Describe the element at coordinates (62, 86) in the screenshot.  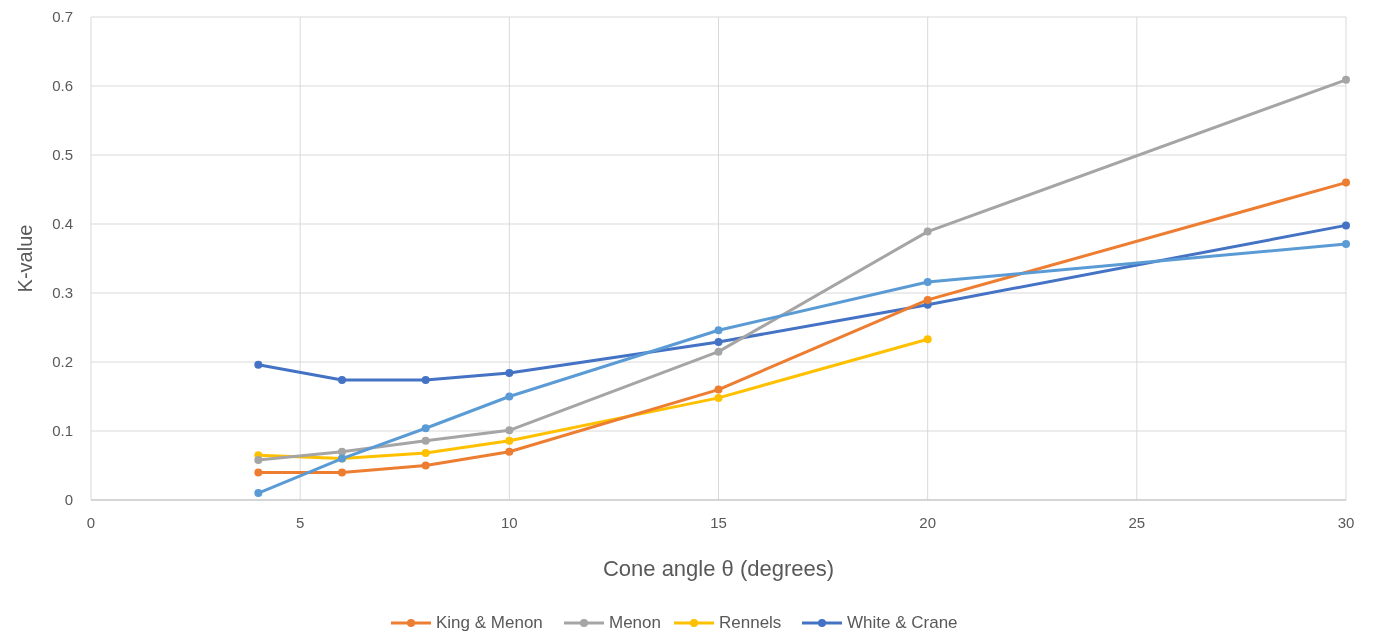
I see `y-tick-label: 0.6` at that location.